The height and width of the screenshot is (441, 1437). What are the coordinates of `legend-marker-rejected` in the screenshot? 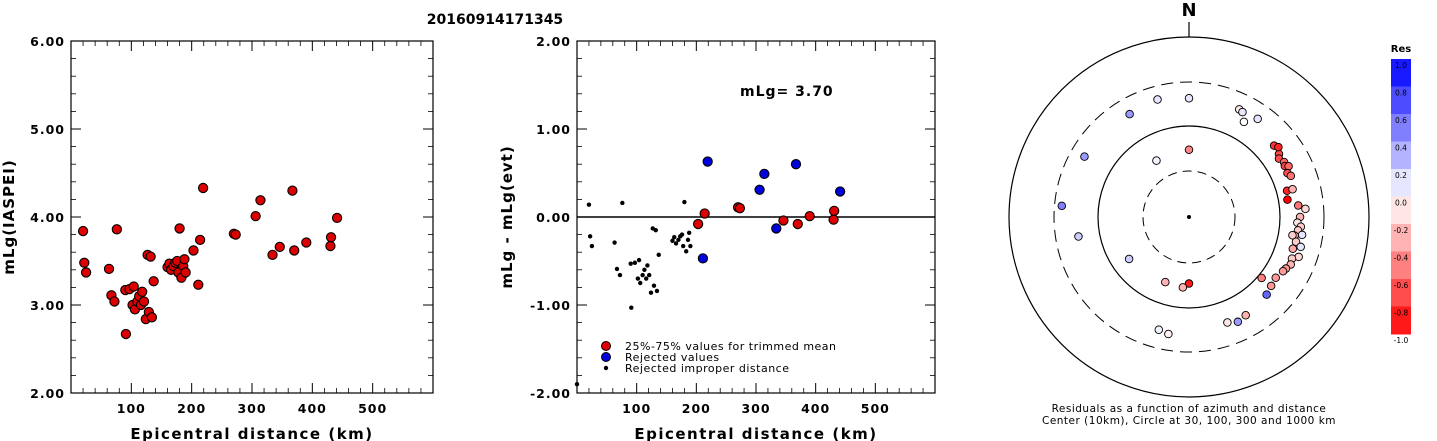 It's located at (606, 357).